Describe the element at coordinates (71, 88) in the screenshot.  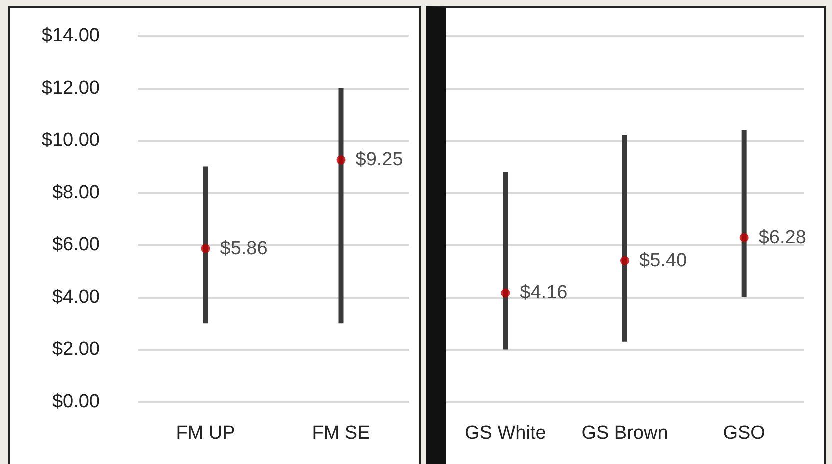
I see `y-tick-label: $12.00` at that location.